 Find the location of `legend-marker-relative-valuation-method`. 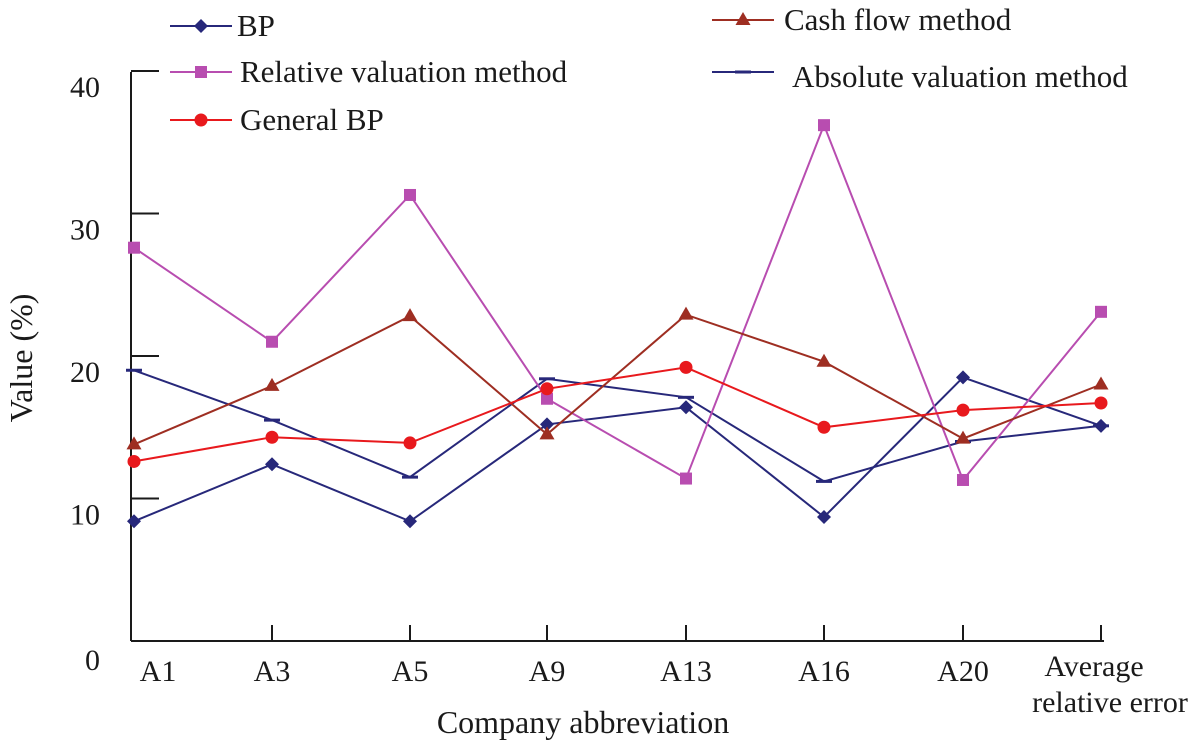

legend-marker-relative-valuation-method is located at coordinates (201, 72).